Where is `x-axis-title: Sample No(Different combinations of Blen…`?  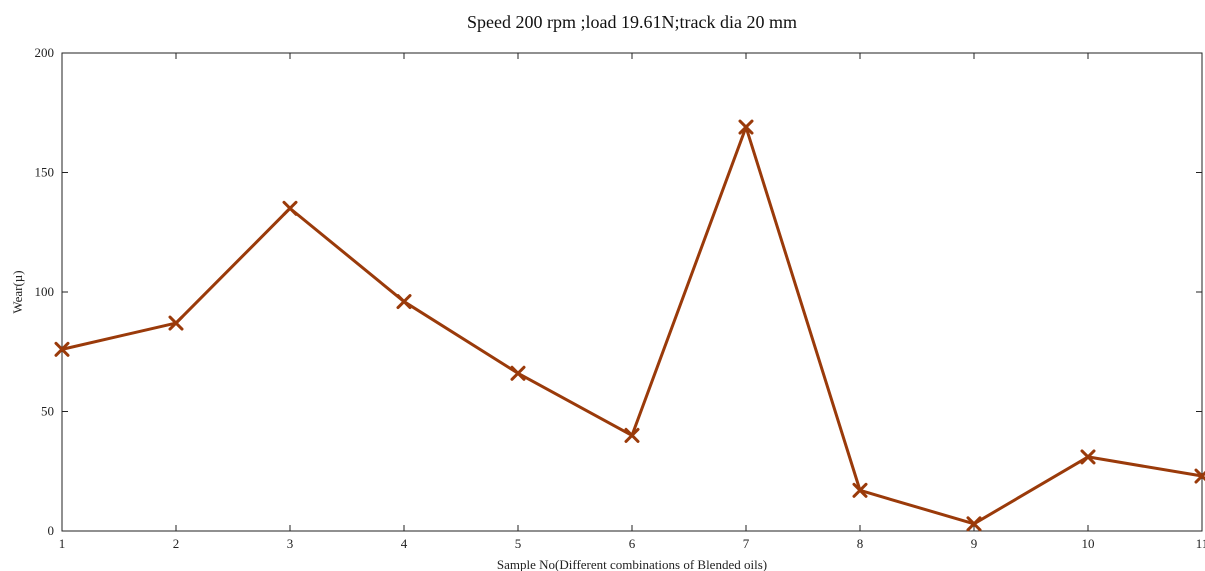 x-axis-title: Sample No(Different combinations of Blen… is located at coordinates (632, 564).